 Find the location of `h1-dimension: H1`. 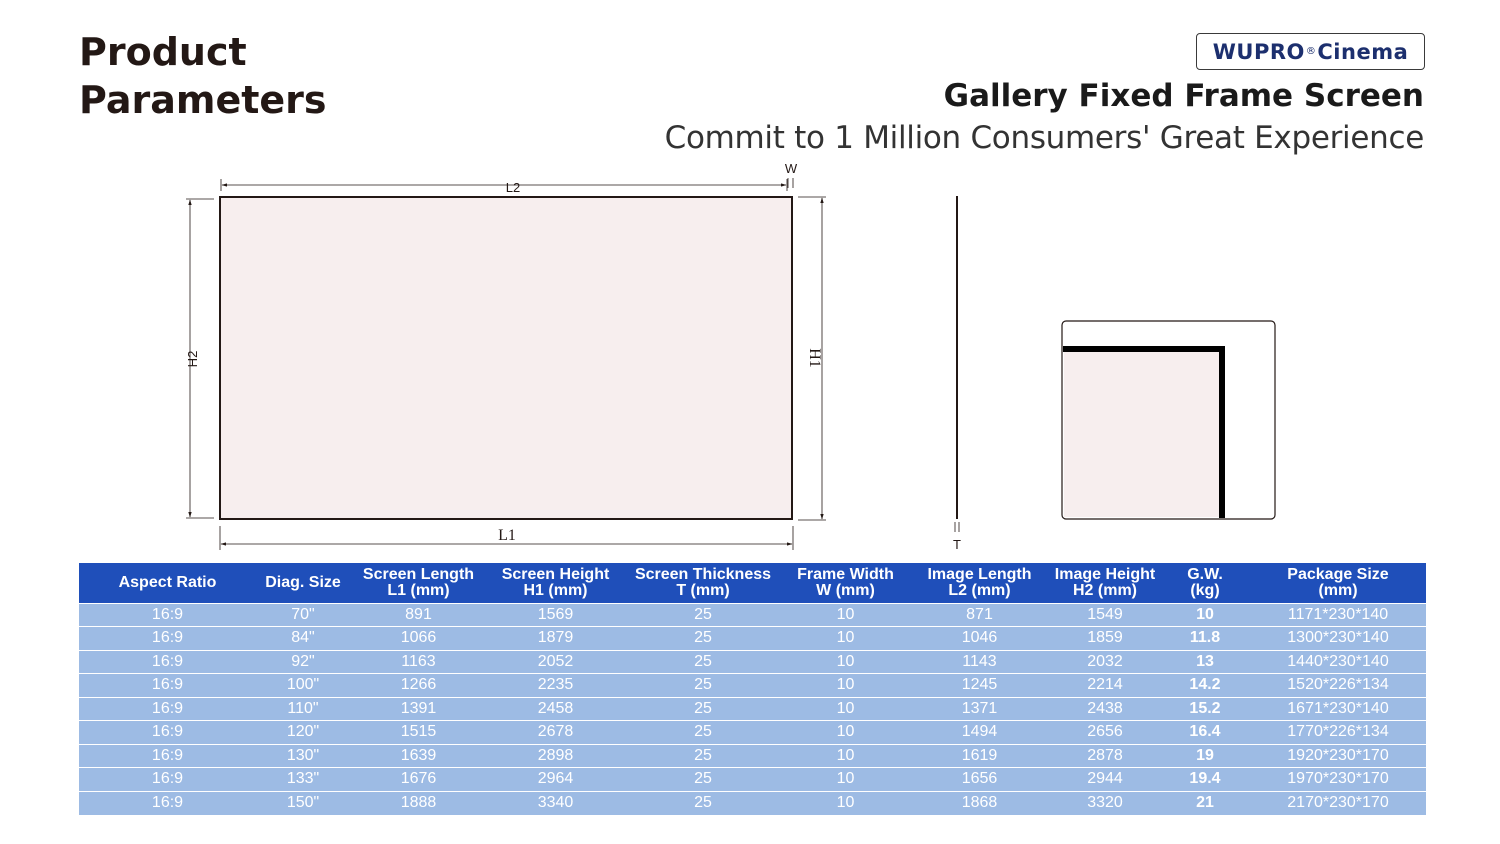

h1-dimension: H1 is located at coordinates (812, 358).